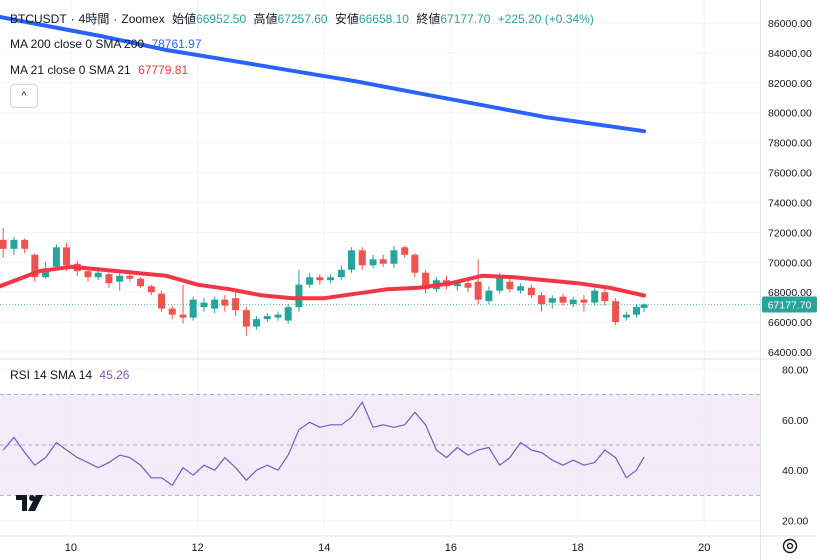 The width and height of the screenshot is (817, 560). Describe the element at coordinates (790, 114) in the screenshot. I see `price-tick-label: 80000.00` at that location.